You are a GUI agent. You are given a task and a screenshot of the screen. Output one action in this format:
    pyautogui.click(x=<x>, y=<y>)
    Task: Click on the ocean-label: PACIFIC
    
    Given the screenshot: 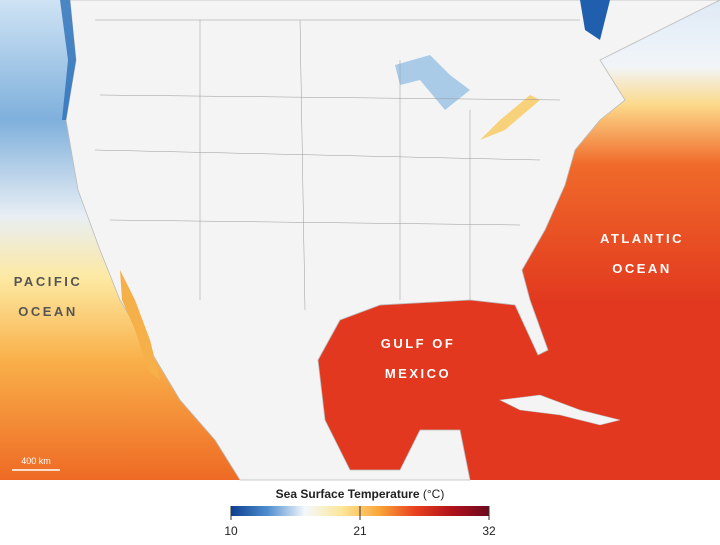 What is the action you would take?
    pyautogui.click(x=48, y=281)
    